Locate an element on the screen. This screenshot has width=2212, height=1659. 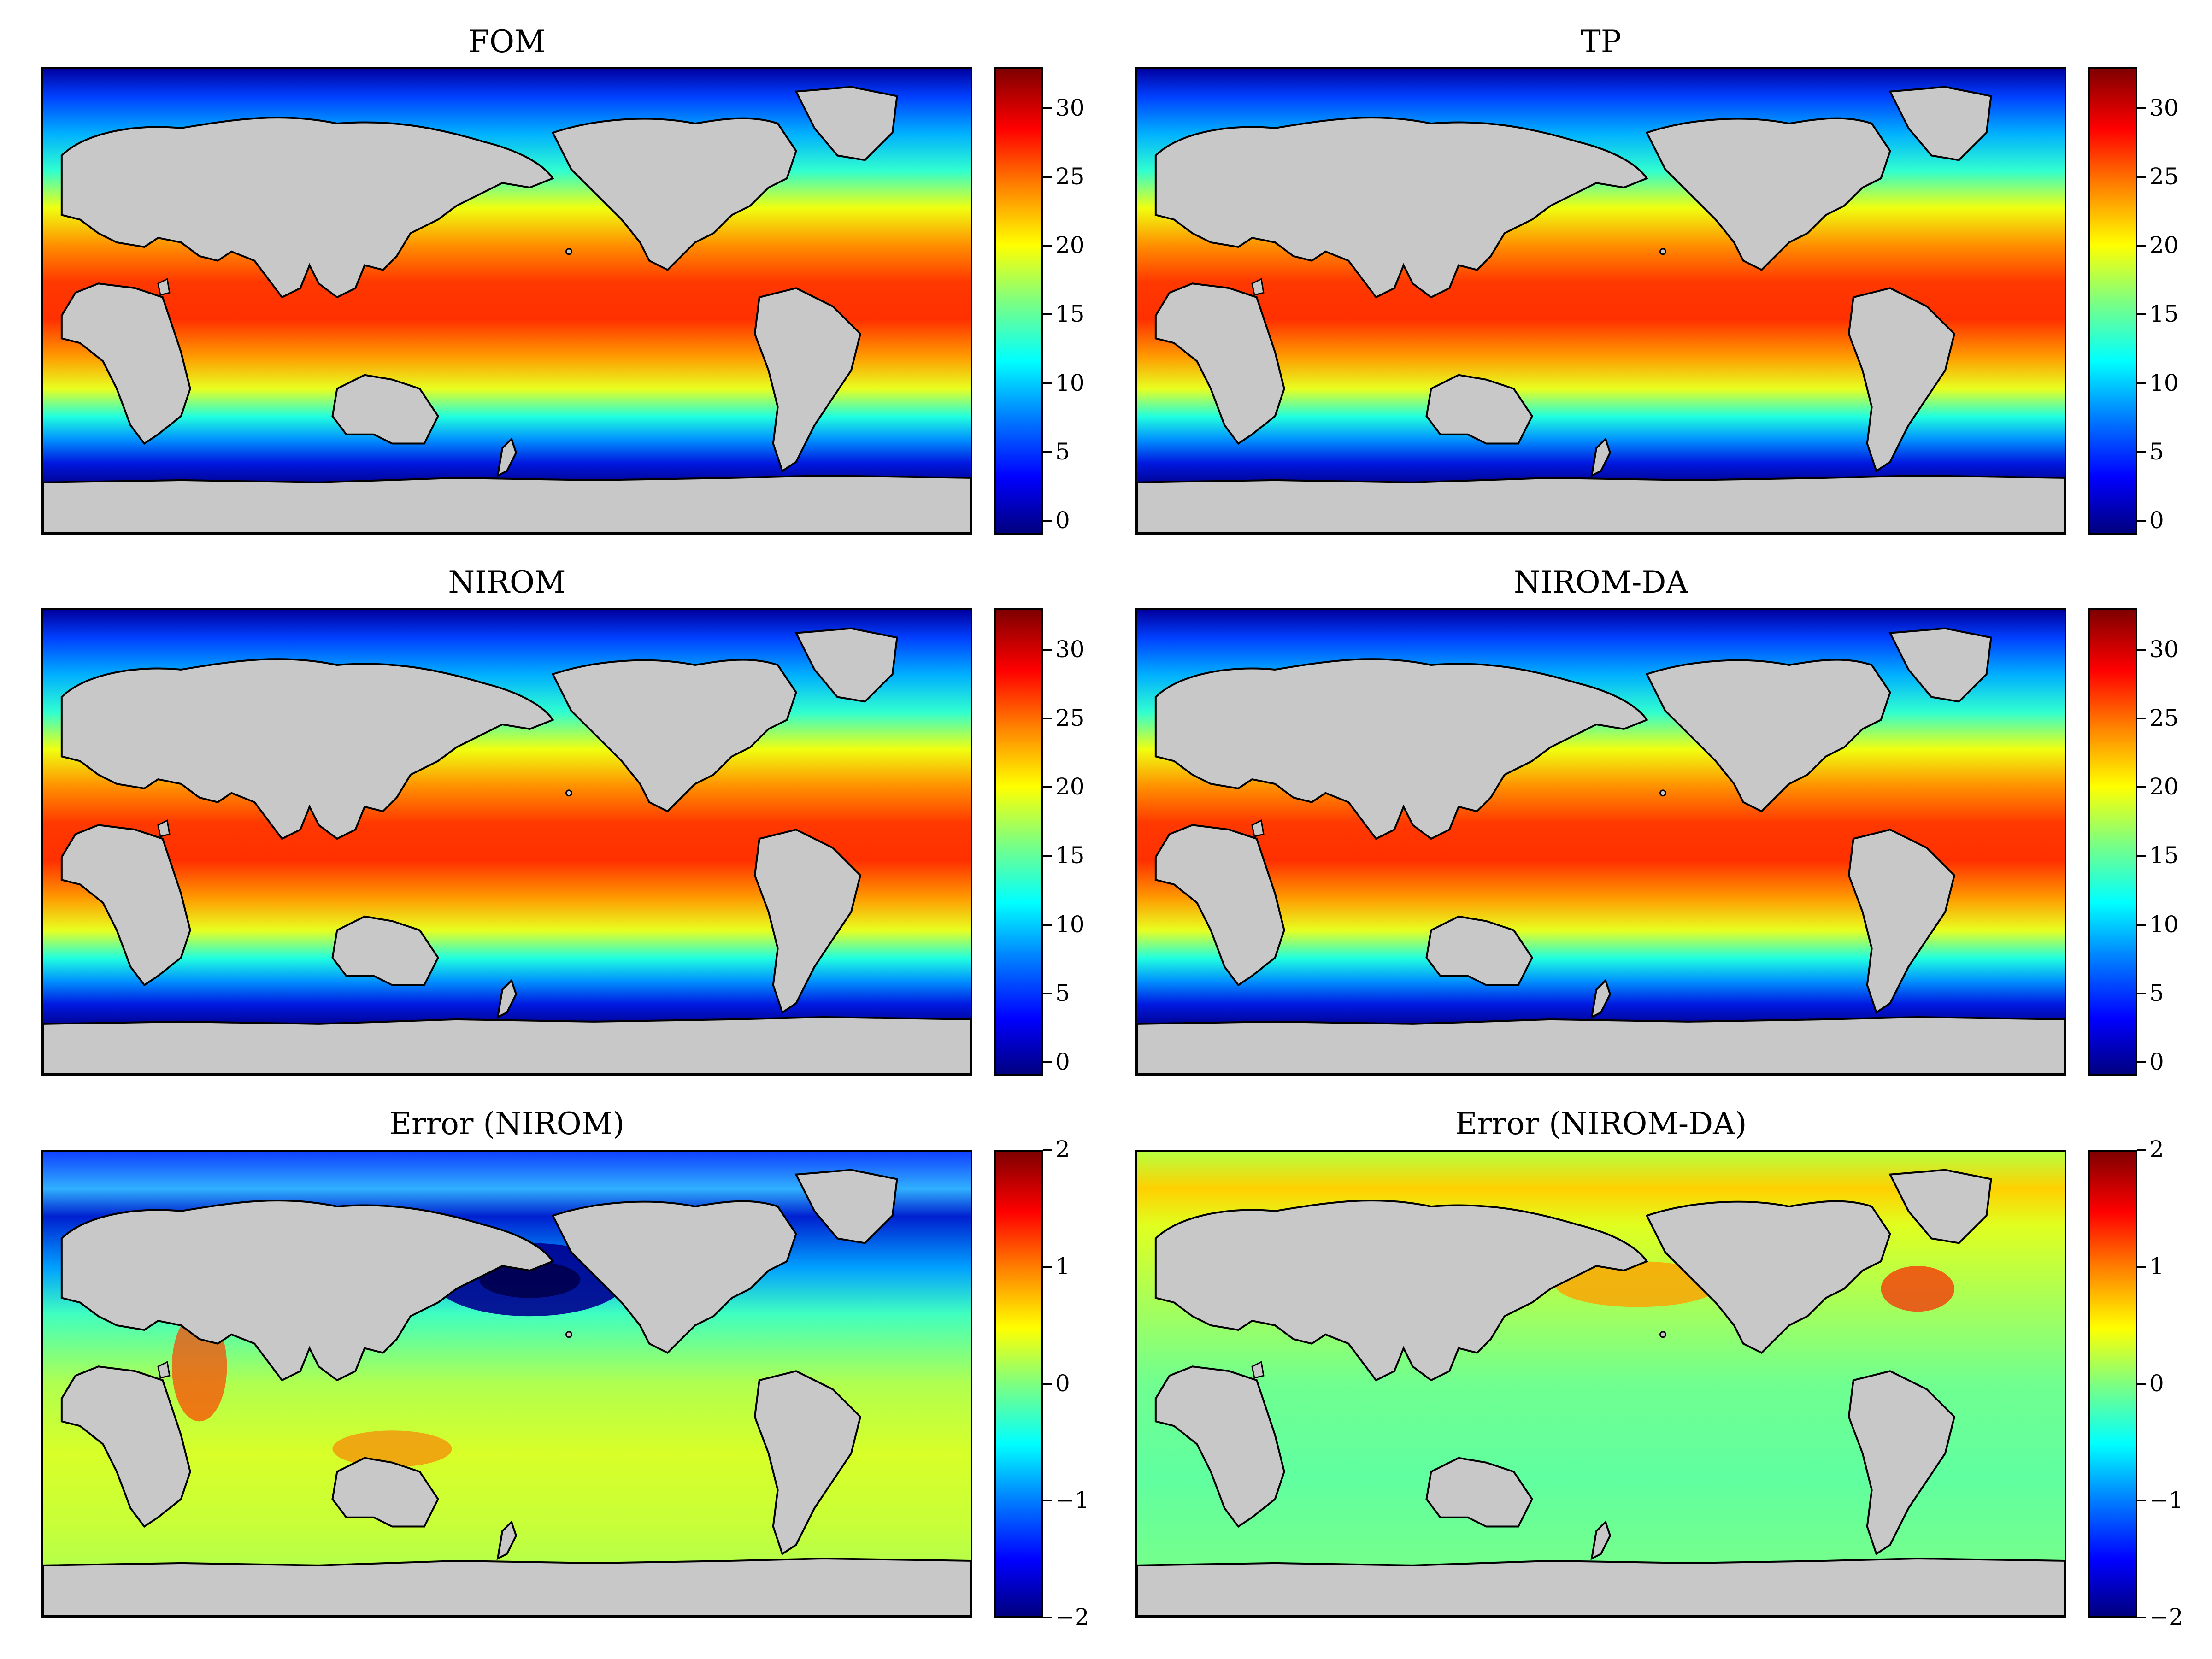
colorbar-error-nirom-da is located at coordinates (2112, 1384).